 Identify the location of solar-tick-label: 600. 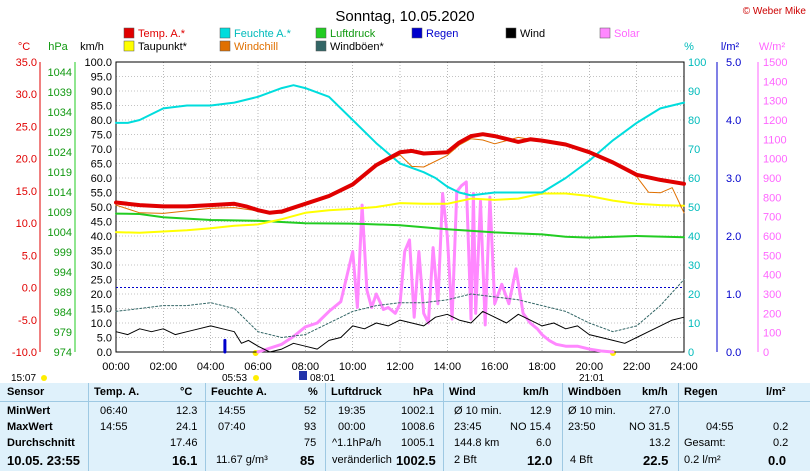
(772, 237).